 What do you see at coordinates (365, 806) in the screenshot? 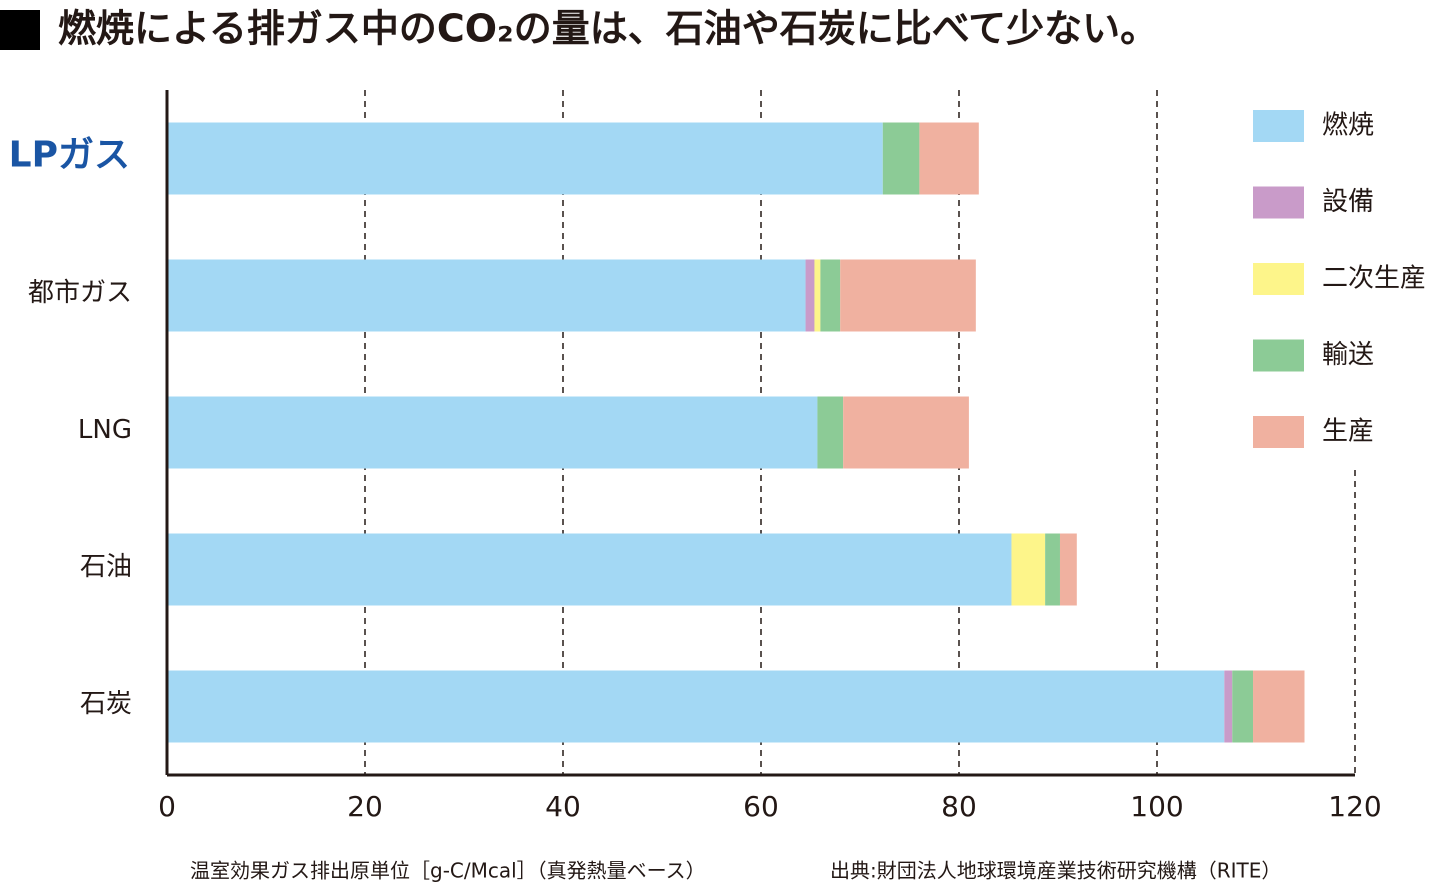
I see `x-tick-label: 20` at bounding box center [365, 806].